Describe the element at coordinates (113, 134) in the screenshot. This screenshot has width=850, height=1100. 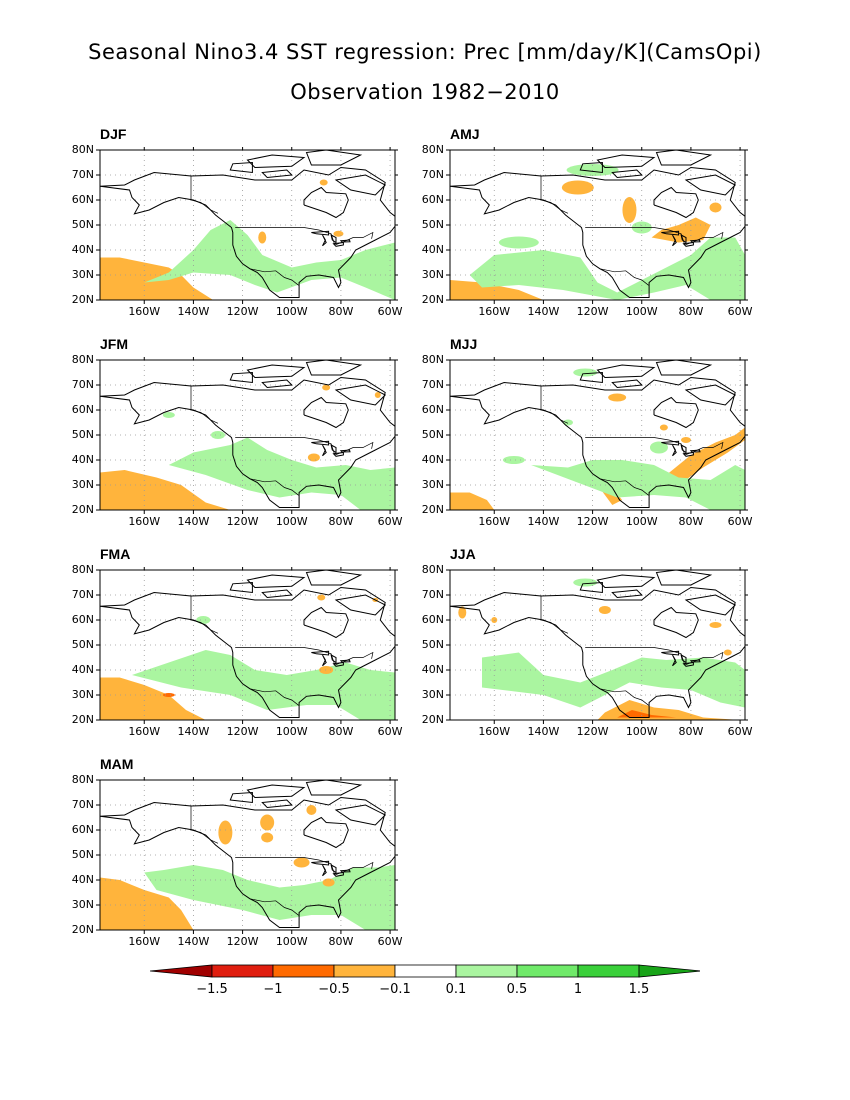
I see `season-label: DJF` at that location.